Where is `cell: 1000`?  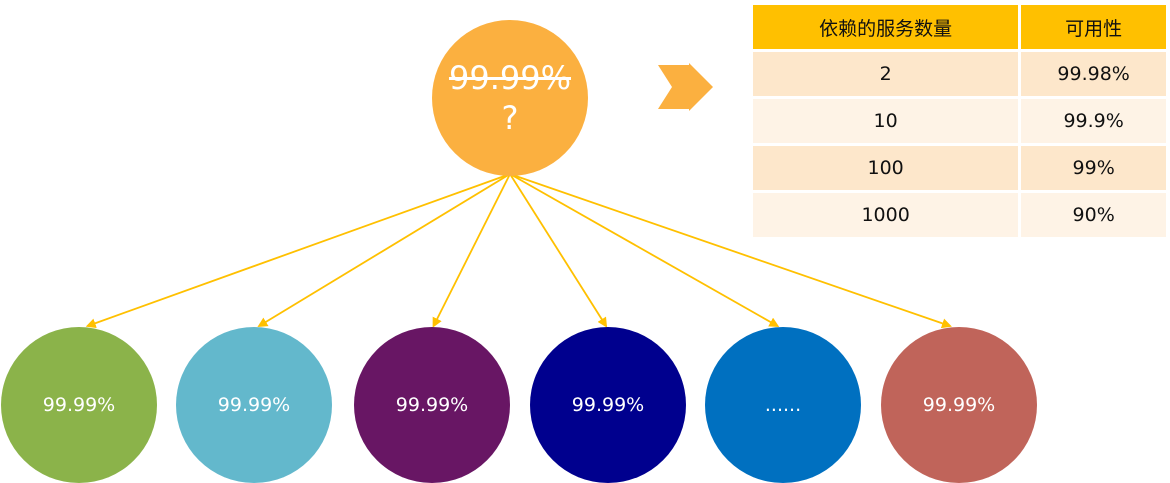 cell: 1000 is located at coordinates (887, 215).